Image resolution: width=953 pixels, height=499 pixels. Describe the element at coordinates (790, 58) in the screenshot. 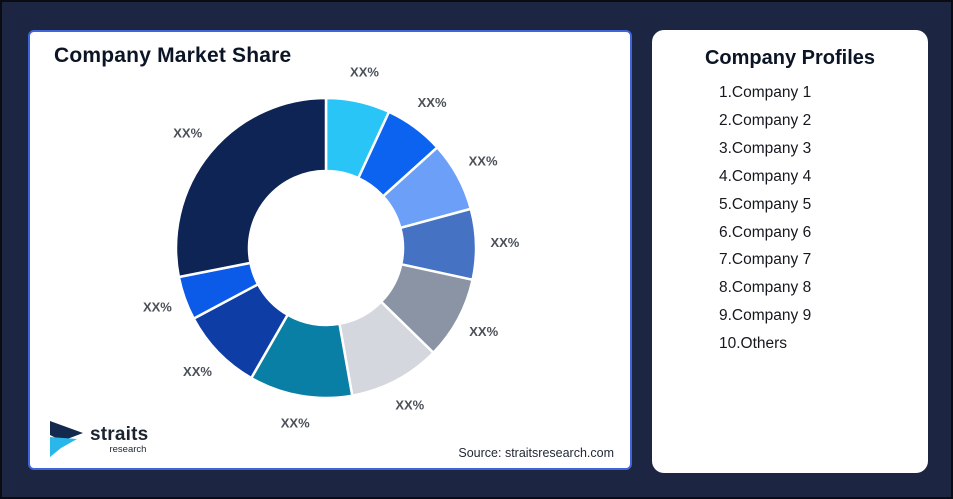

I see `profiles-title: Company Profiles` at that location.